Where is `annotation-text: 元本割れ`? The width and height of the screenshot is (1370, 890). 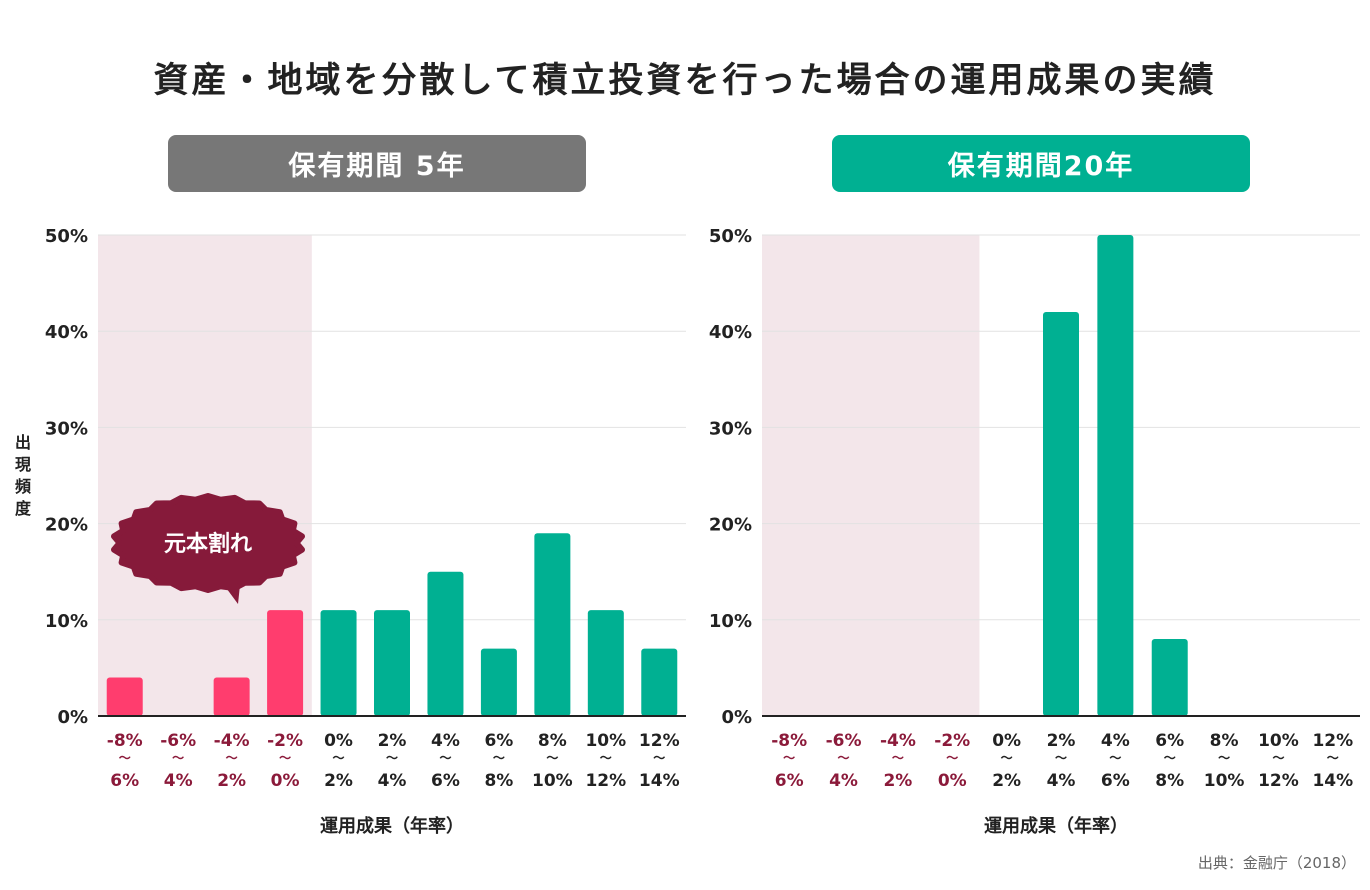
annotation-text: 元本割れ is located at coordinates (208, 544).